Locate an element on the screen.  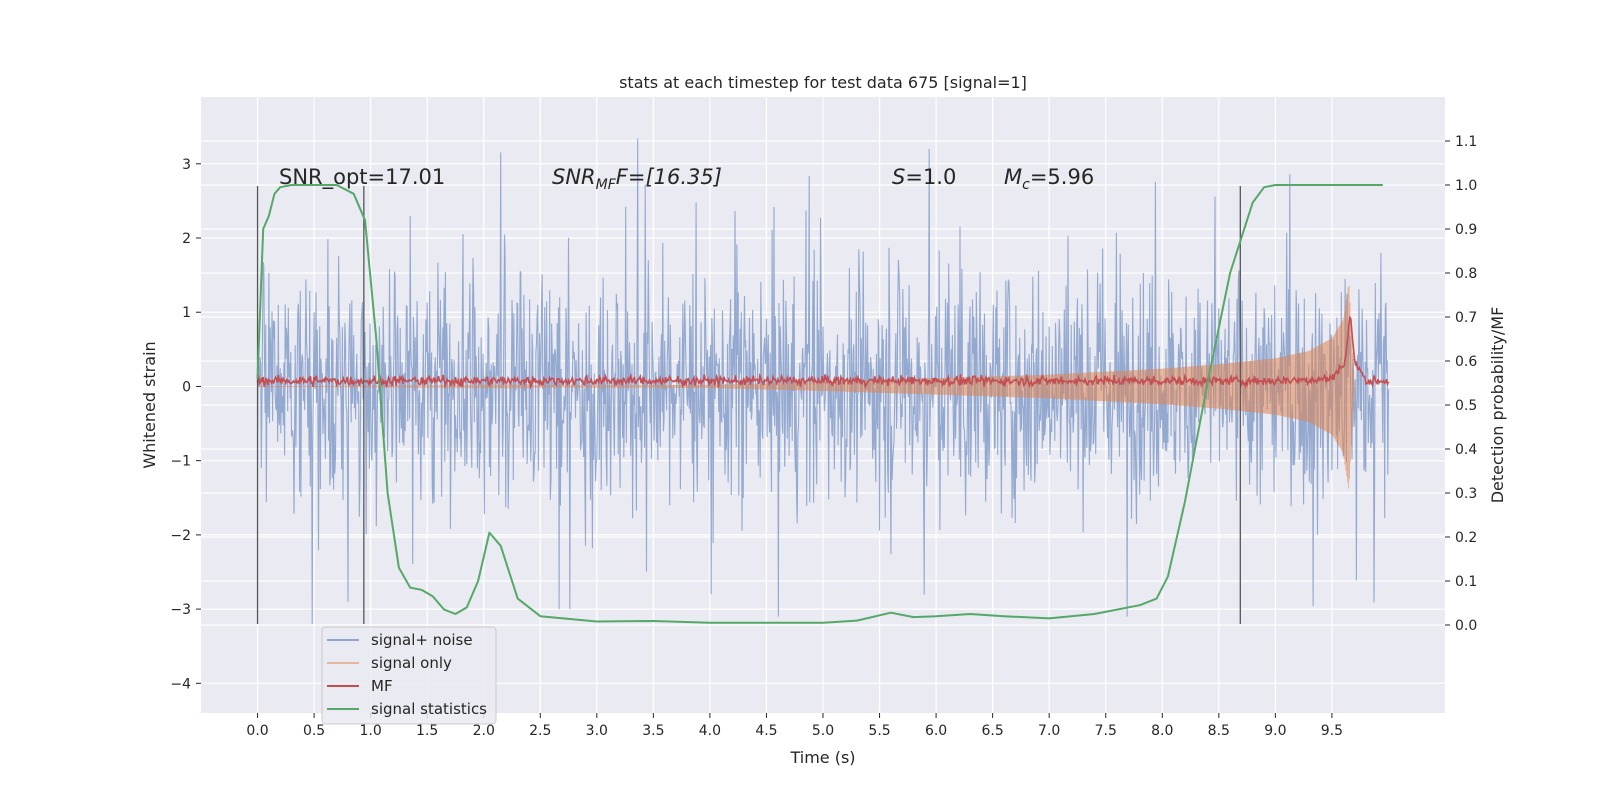
y2-tick-label: 0.7 is located at coordinates (1466, 318).